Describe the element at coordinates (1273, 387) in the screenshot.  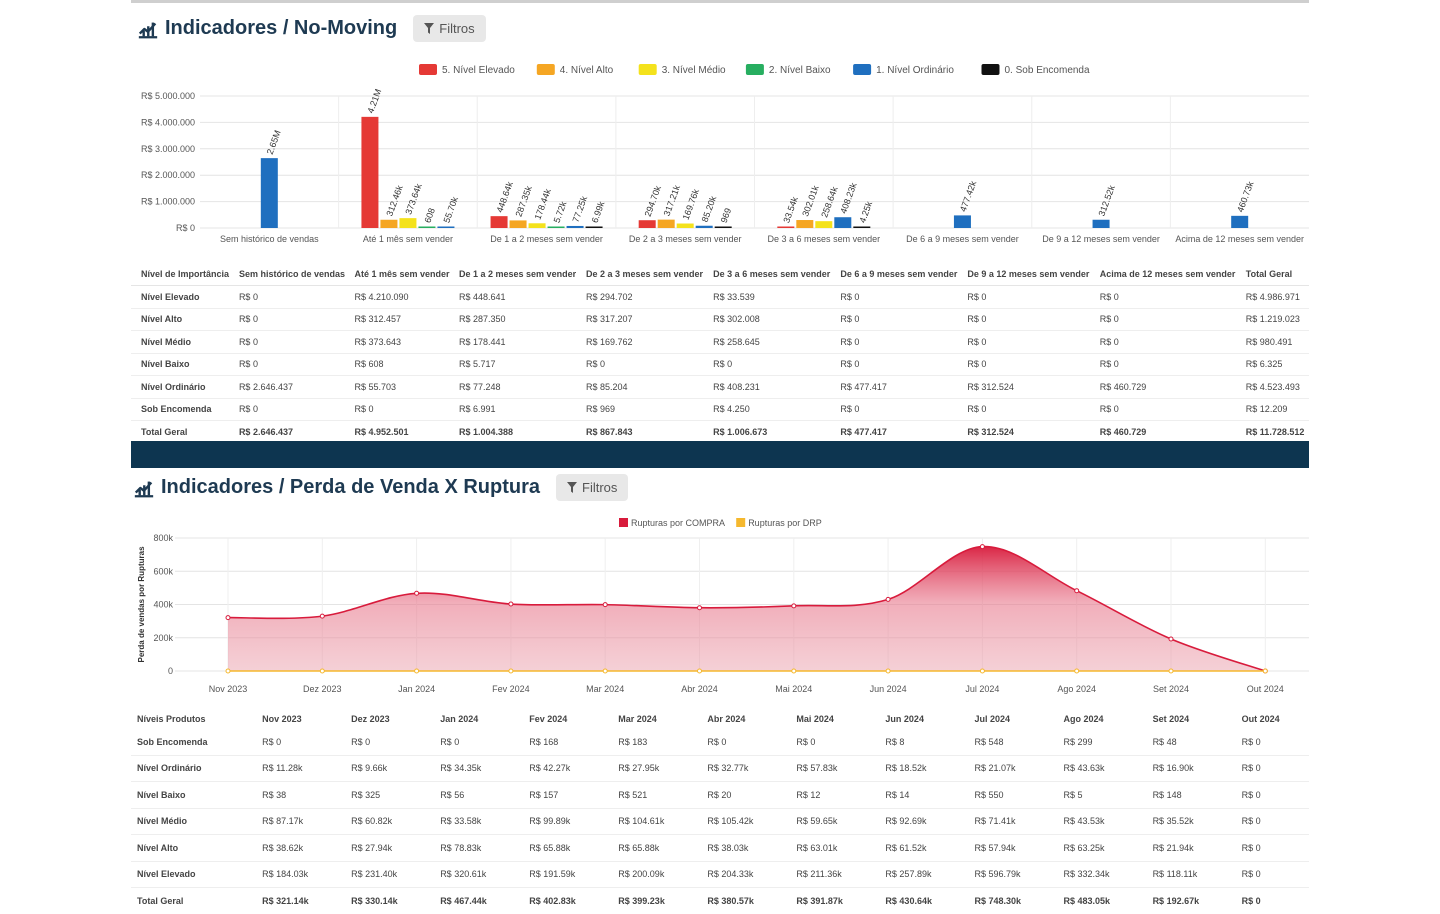
I see `table-cell: R$ 4.523.493` at that location.